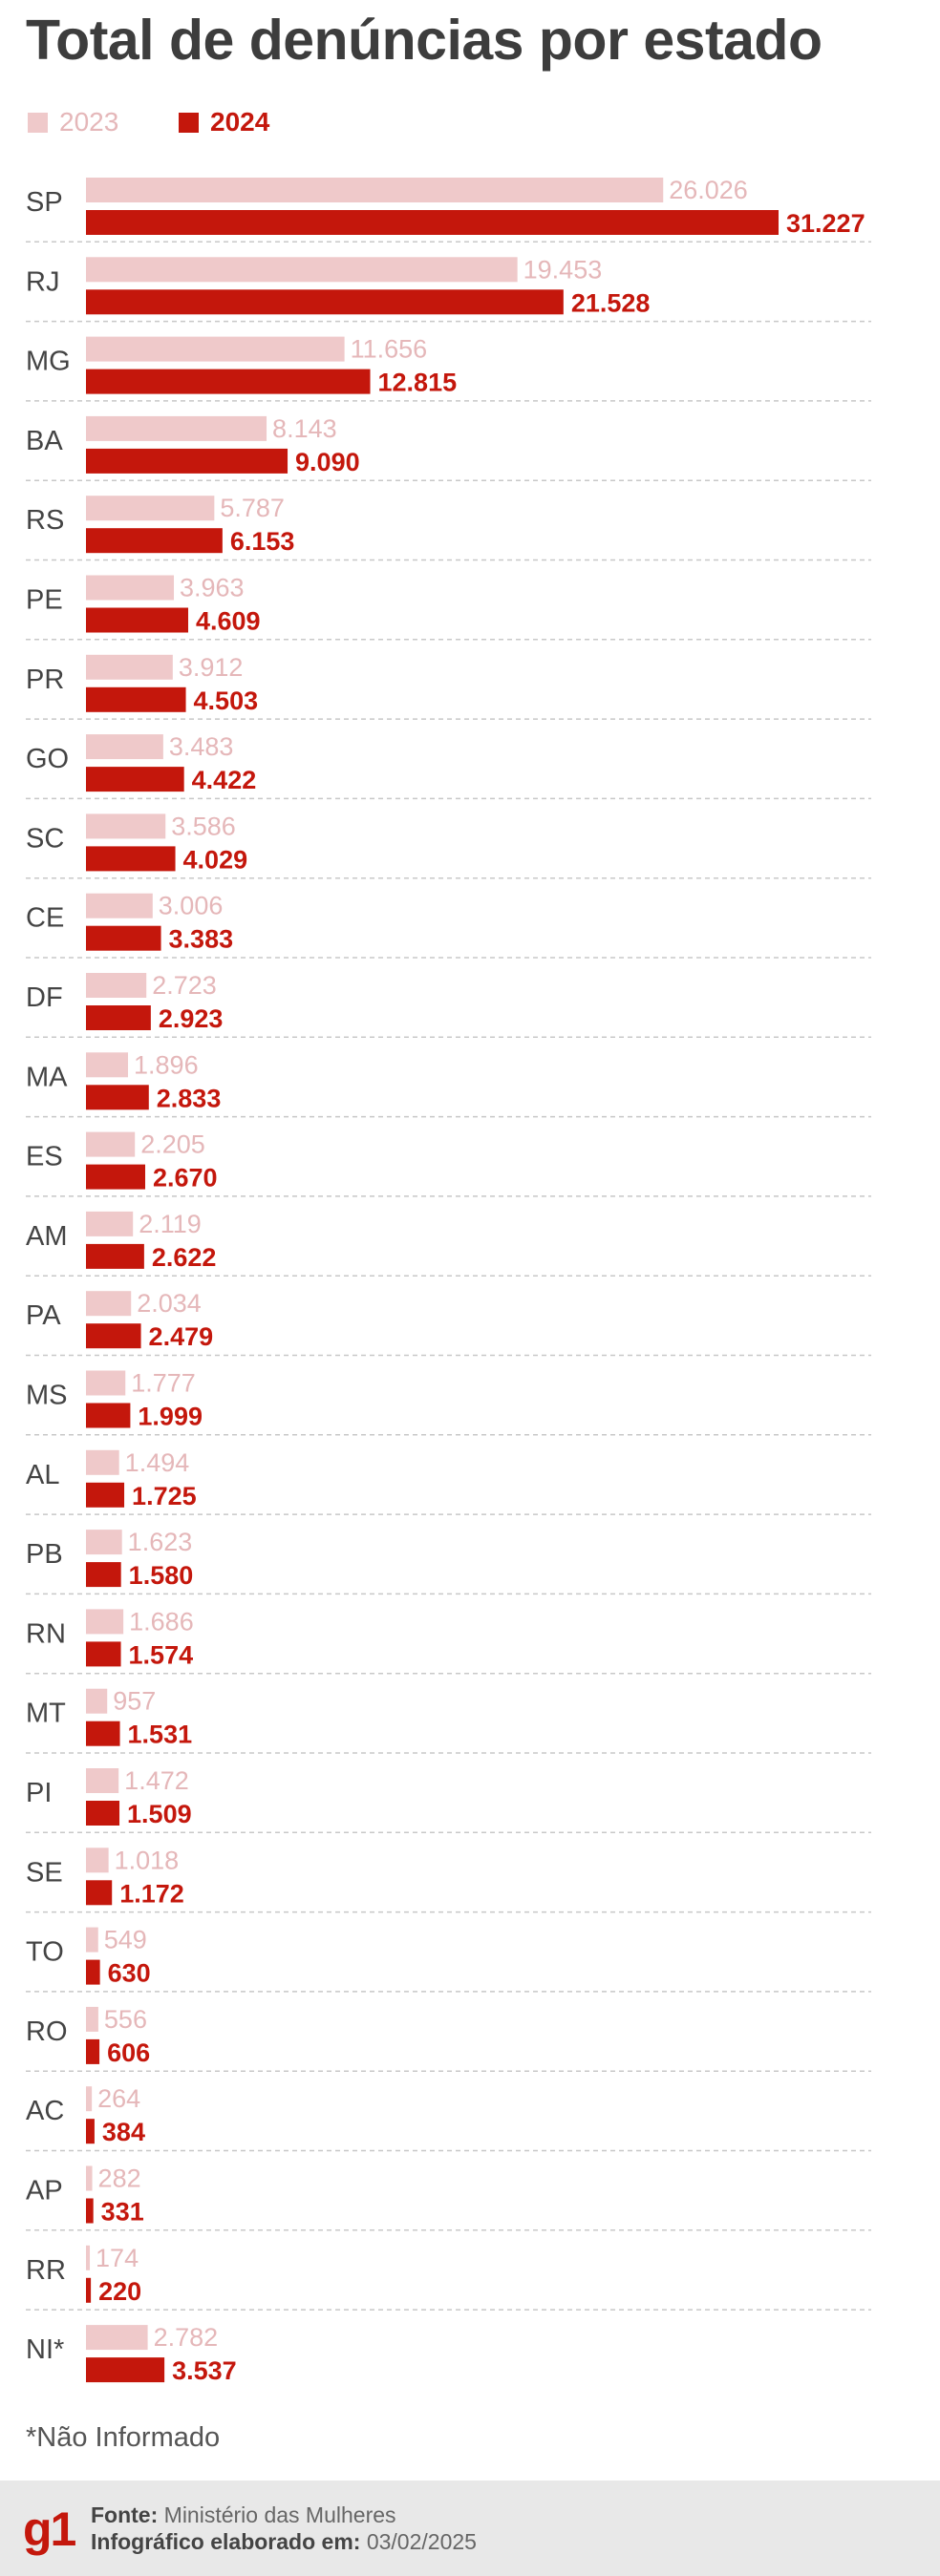  Describe the element at coordinates (47, 1077) in the screenshot. I see `category-label-ma: MA` at that location.